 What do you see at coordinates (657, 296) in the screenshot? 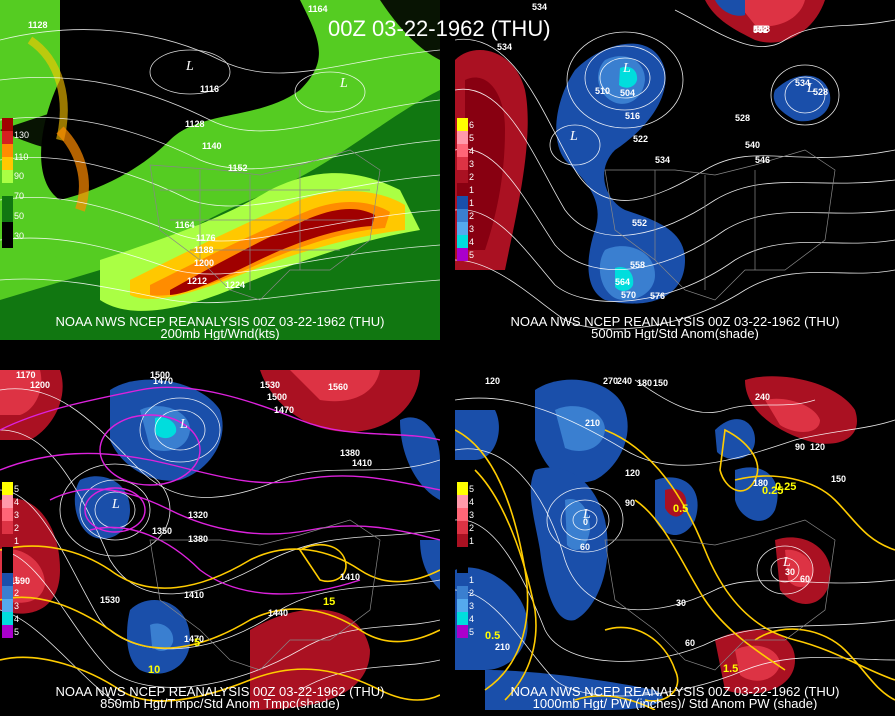
I see `svg-text: 576` at bounding box center [657, 296].